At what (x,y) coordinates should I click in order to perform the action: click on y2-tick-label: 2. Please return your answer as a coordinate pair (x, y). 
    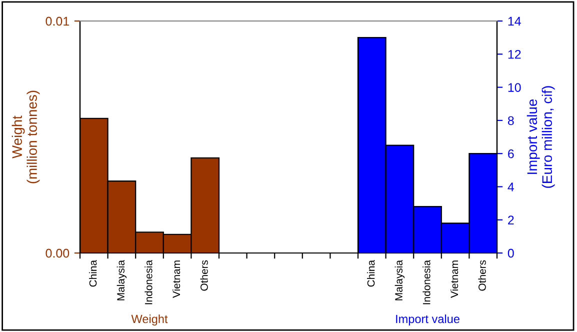
    Looking at the image, I should click on (511, 220).